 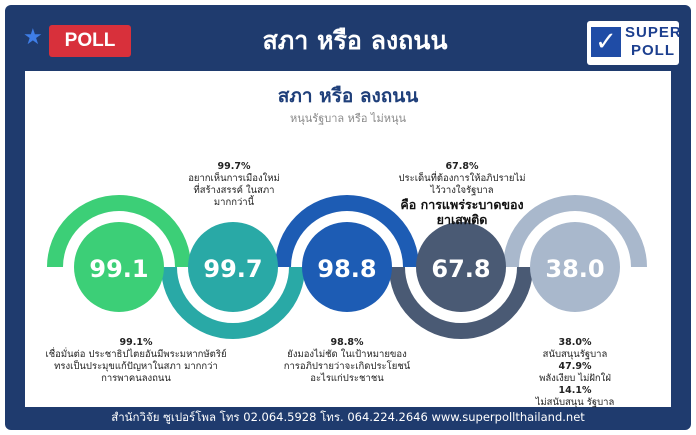 What do you see at coordinates (136, 378) in the screenshot?
I see `annotation-line: การพาคนลงถนน` at bounding box center [136, 378].